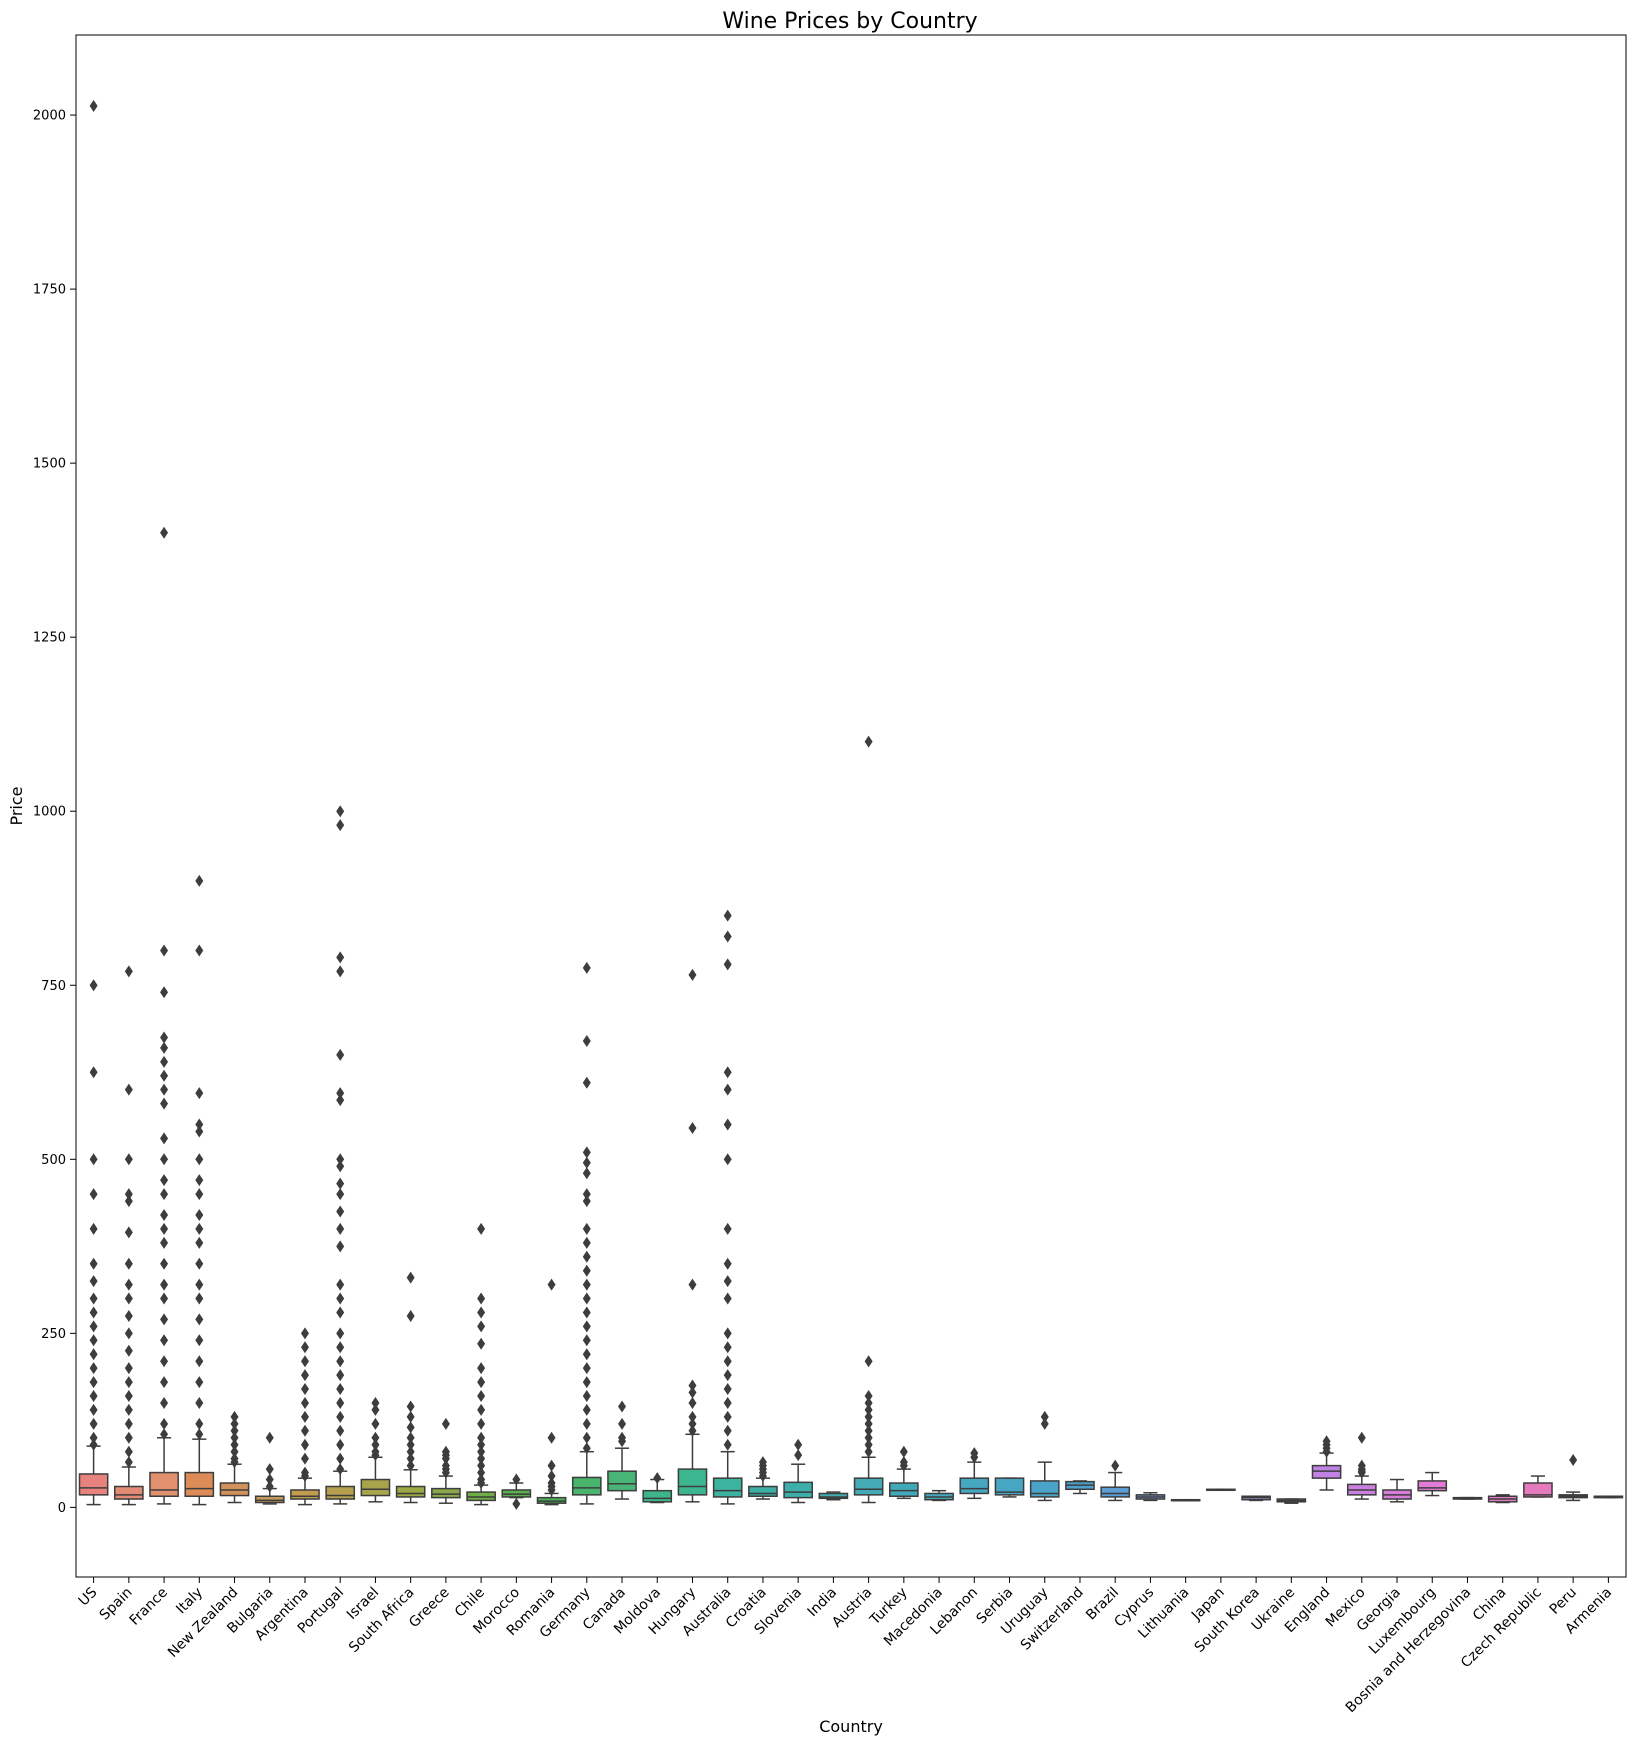 Image resolution: width=1635 pixels, height=1745 pixels. Describe the element at coordinates (852, 1608) in the screenshot. I see `x-tick-label: Austria` at that location.